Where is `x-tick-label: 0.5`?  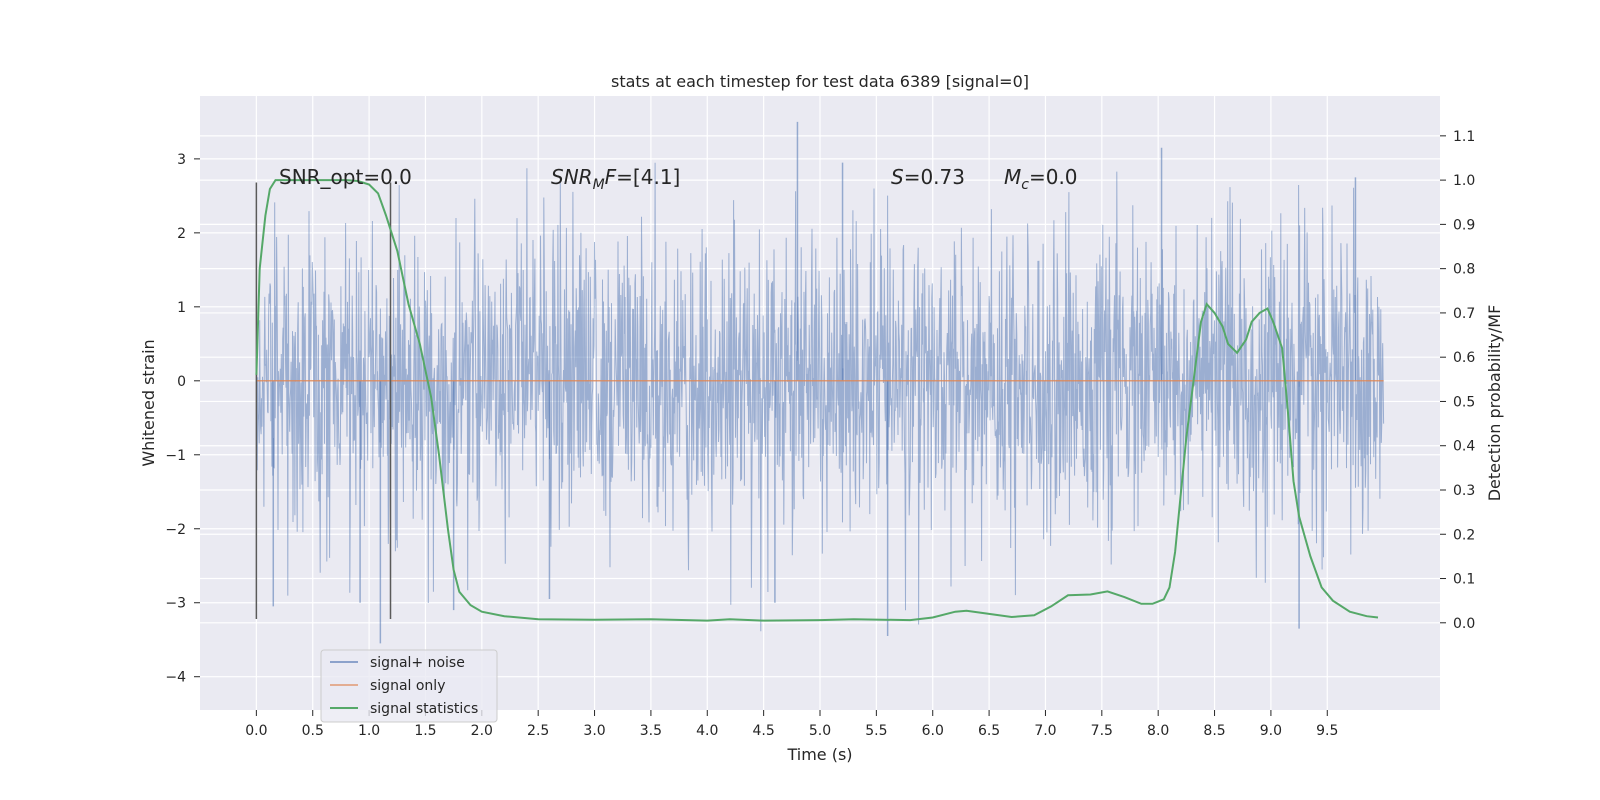 x-tick-label: 0.5 is located at coordinates (313, 731).